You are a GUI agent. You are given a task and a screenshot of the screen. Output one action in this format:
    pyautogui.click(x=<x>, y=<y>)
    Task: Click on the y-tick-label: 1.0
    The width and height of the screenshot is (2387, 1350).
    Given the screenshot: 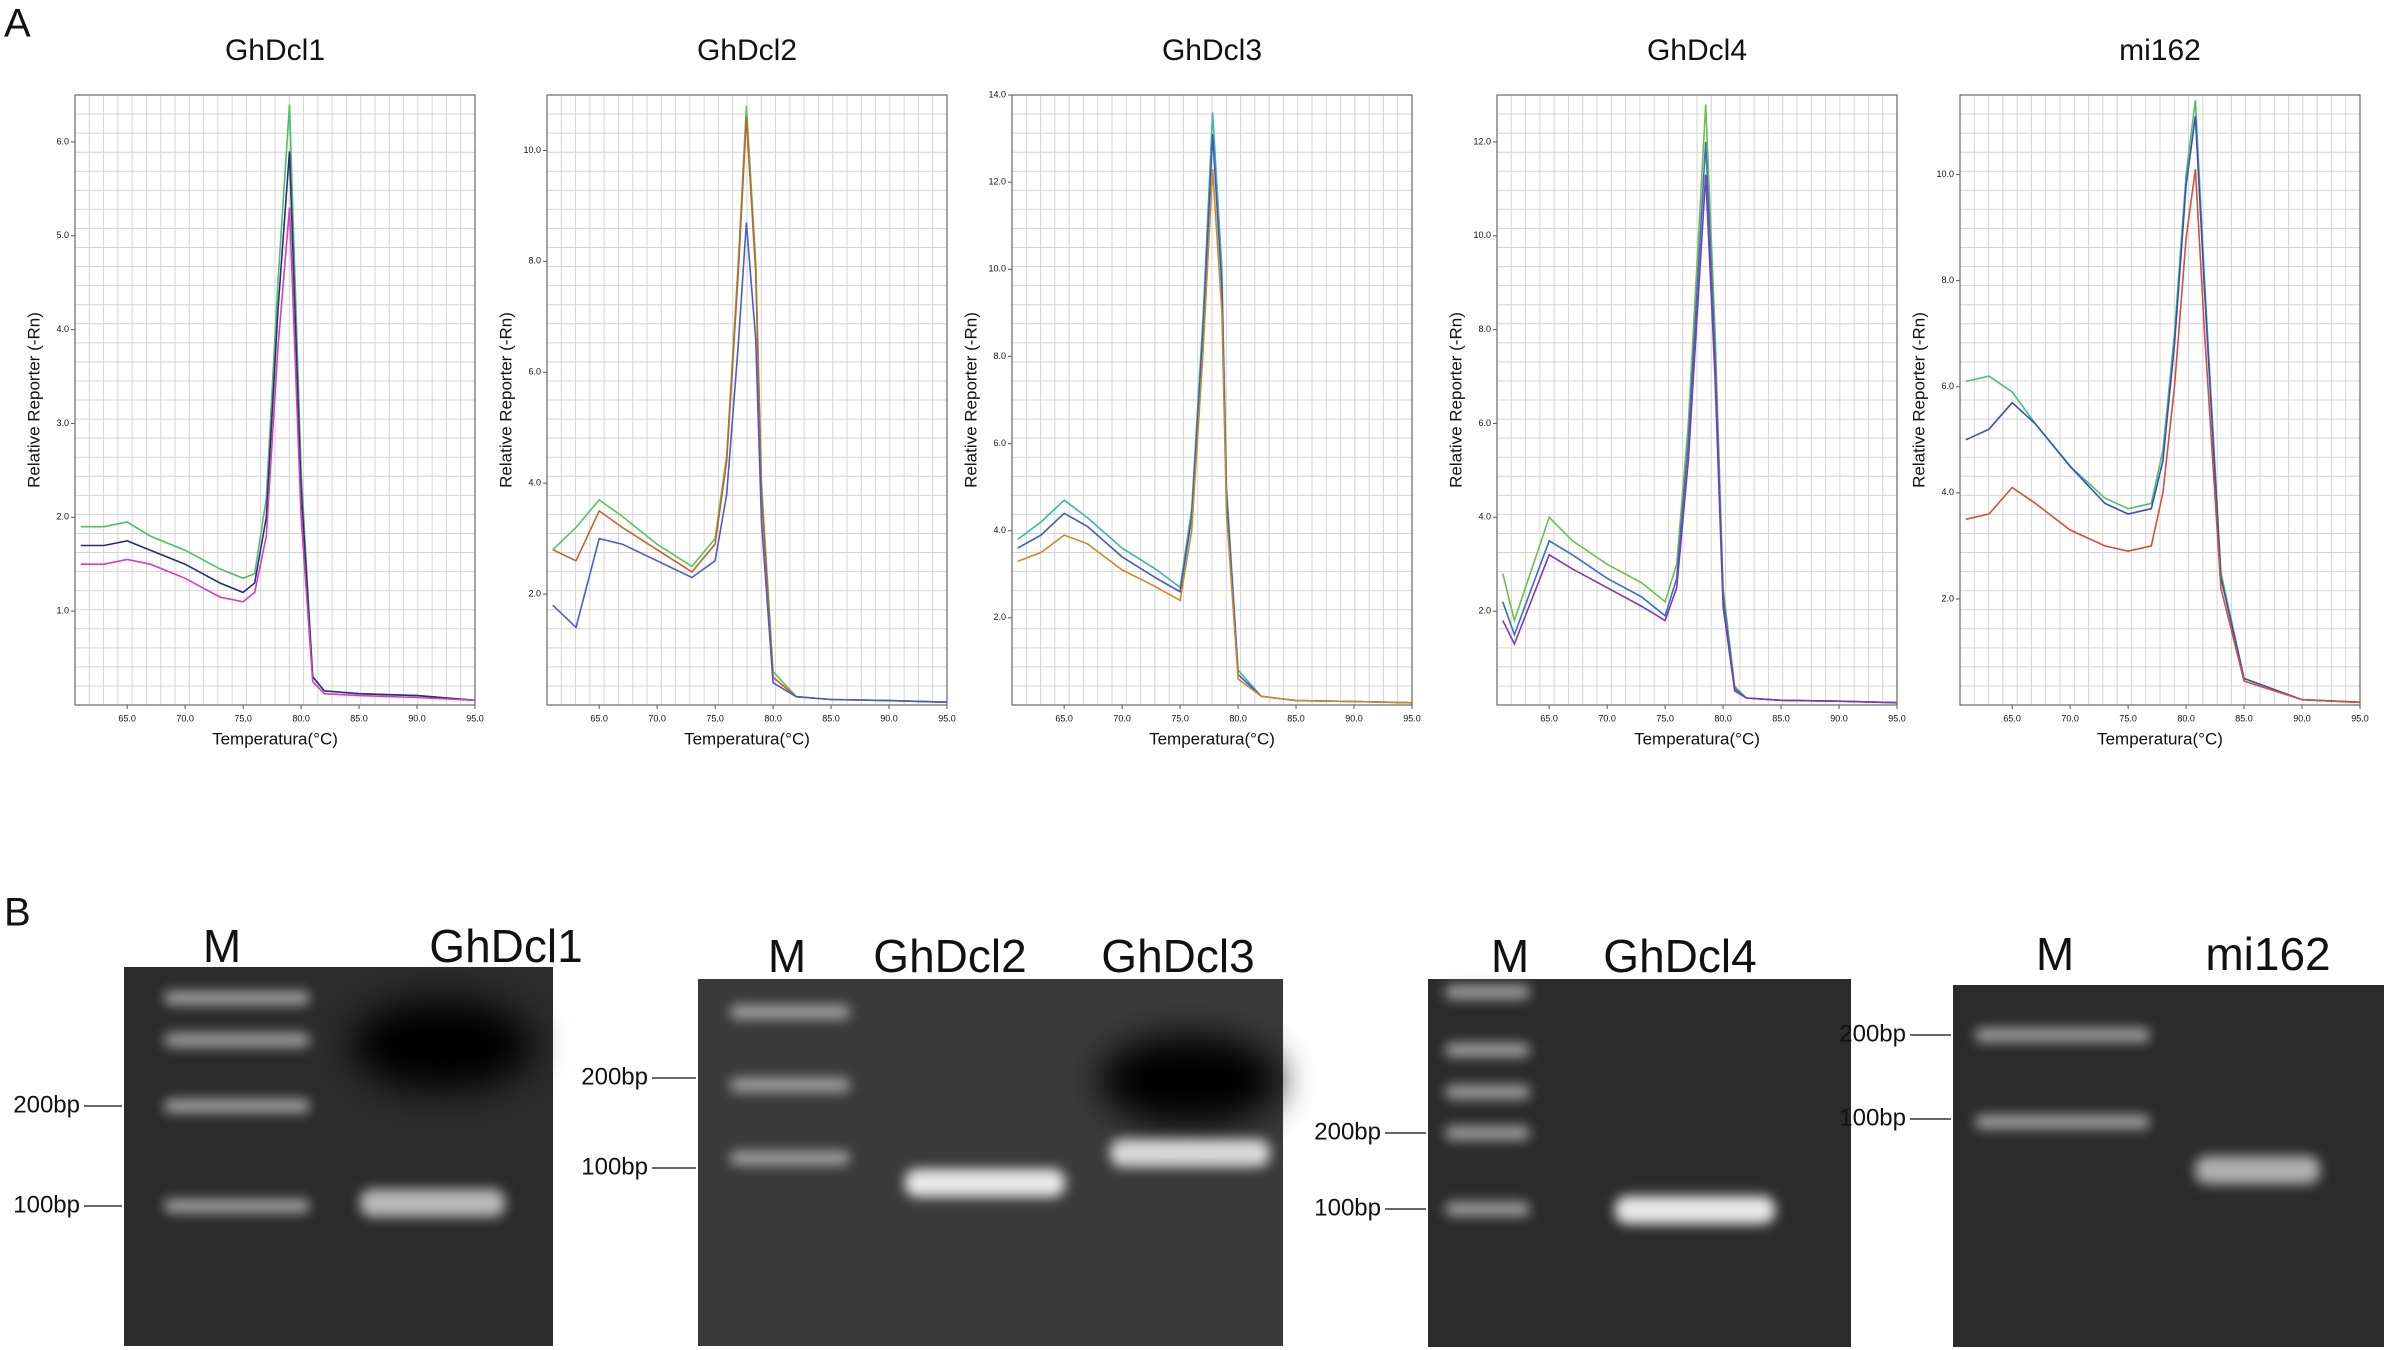 What is the action you would take?
    pyautogui.click(x=62, y=611)
    